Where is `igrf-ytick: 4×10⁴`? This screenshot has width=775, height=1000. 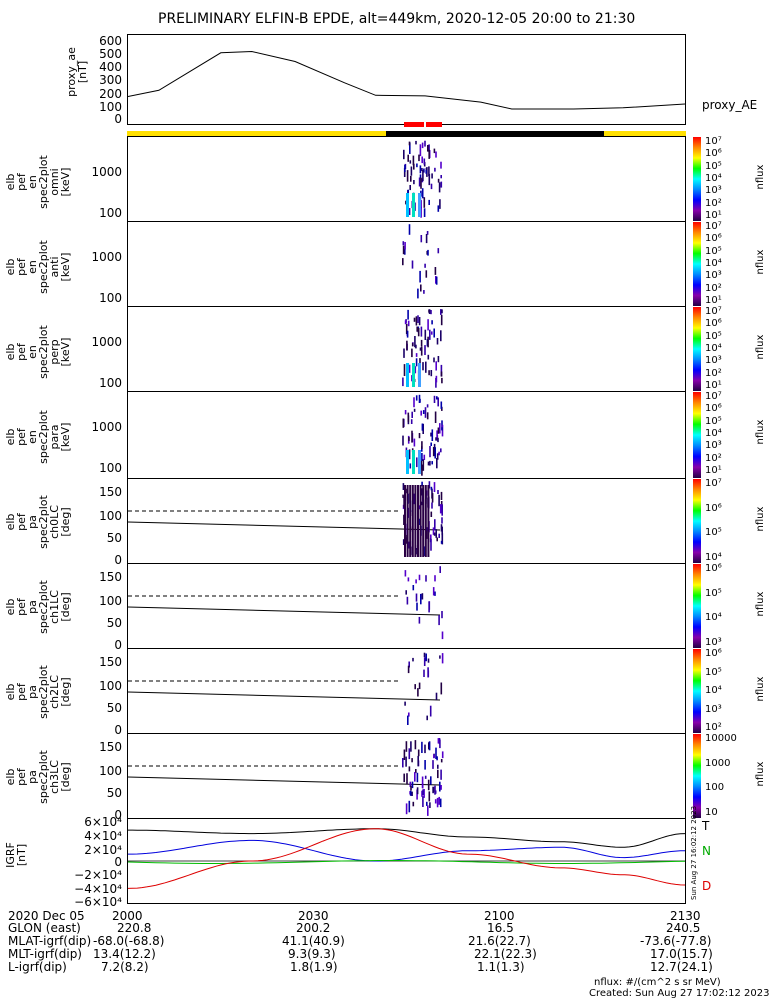 igrf-ytick: 4×10⁴ is located at coordinates (103, 836).